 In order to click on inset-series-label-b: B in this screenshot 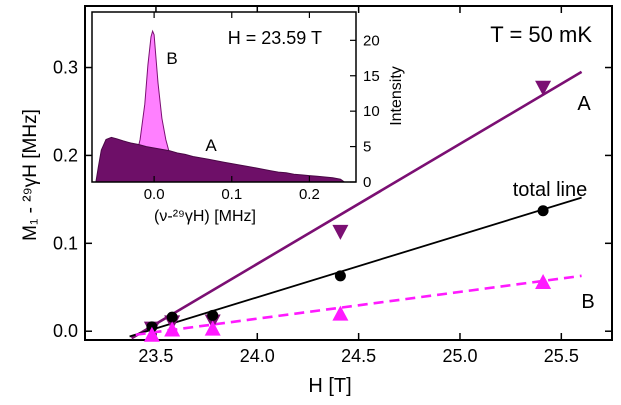, I will do `click(171, 58)`.